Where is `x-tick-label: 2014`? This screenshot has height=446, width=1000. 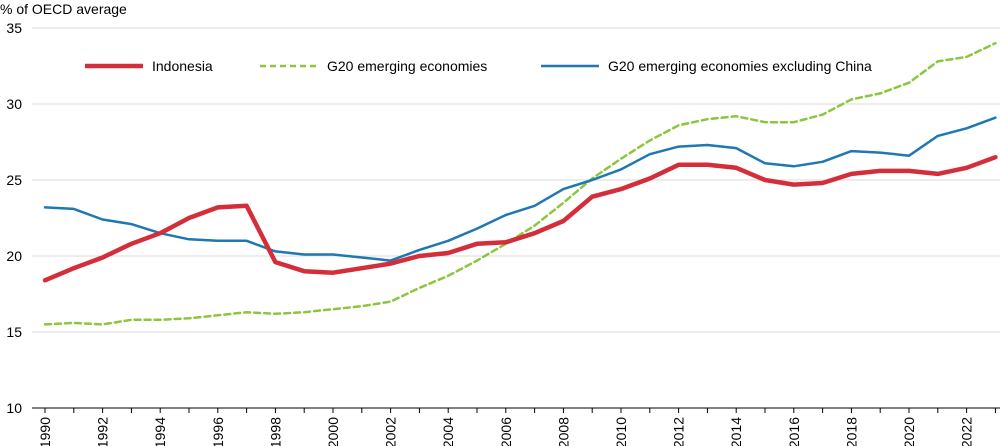 x-tick-label: 2014 is located at coordinates (736, 431).